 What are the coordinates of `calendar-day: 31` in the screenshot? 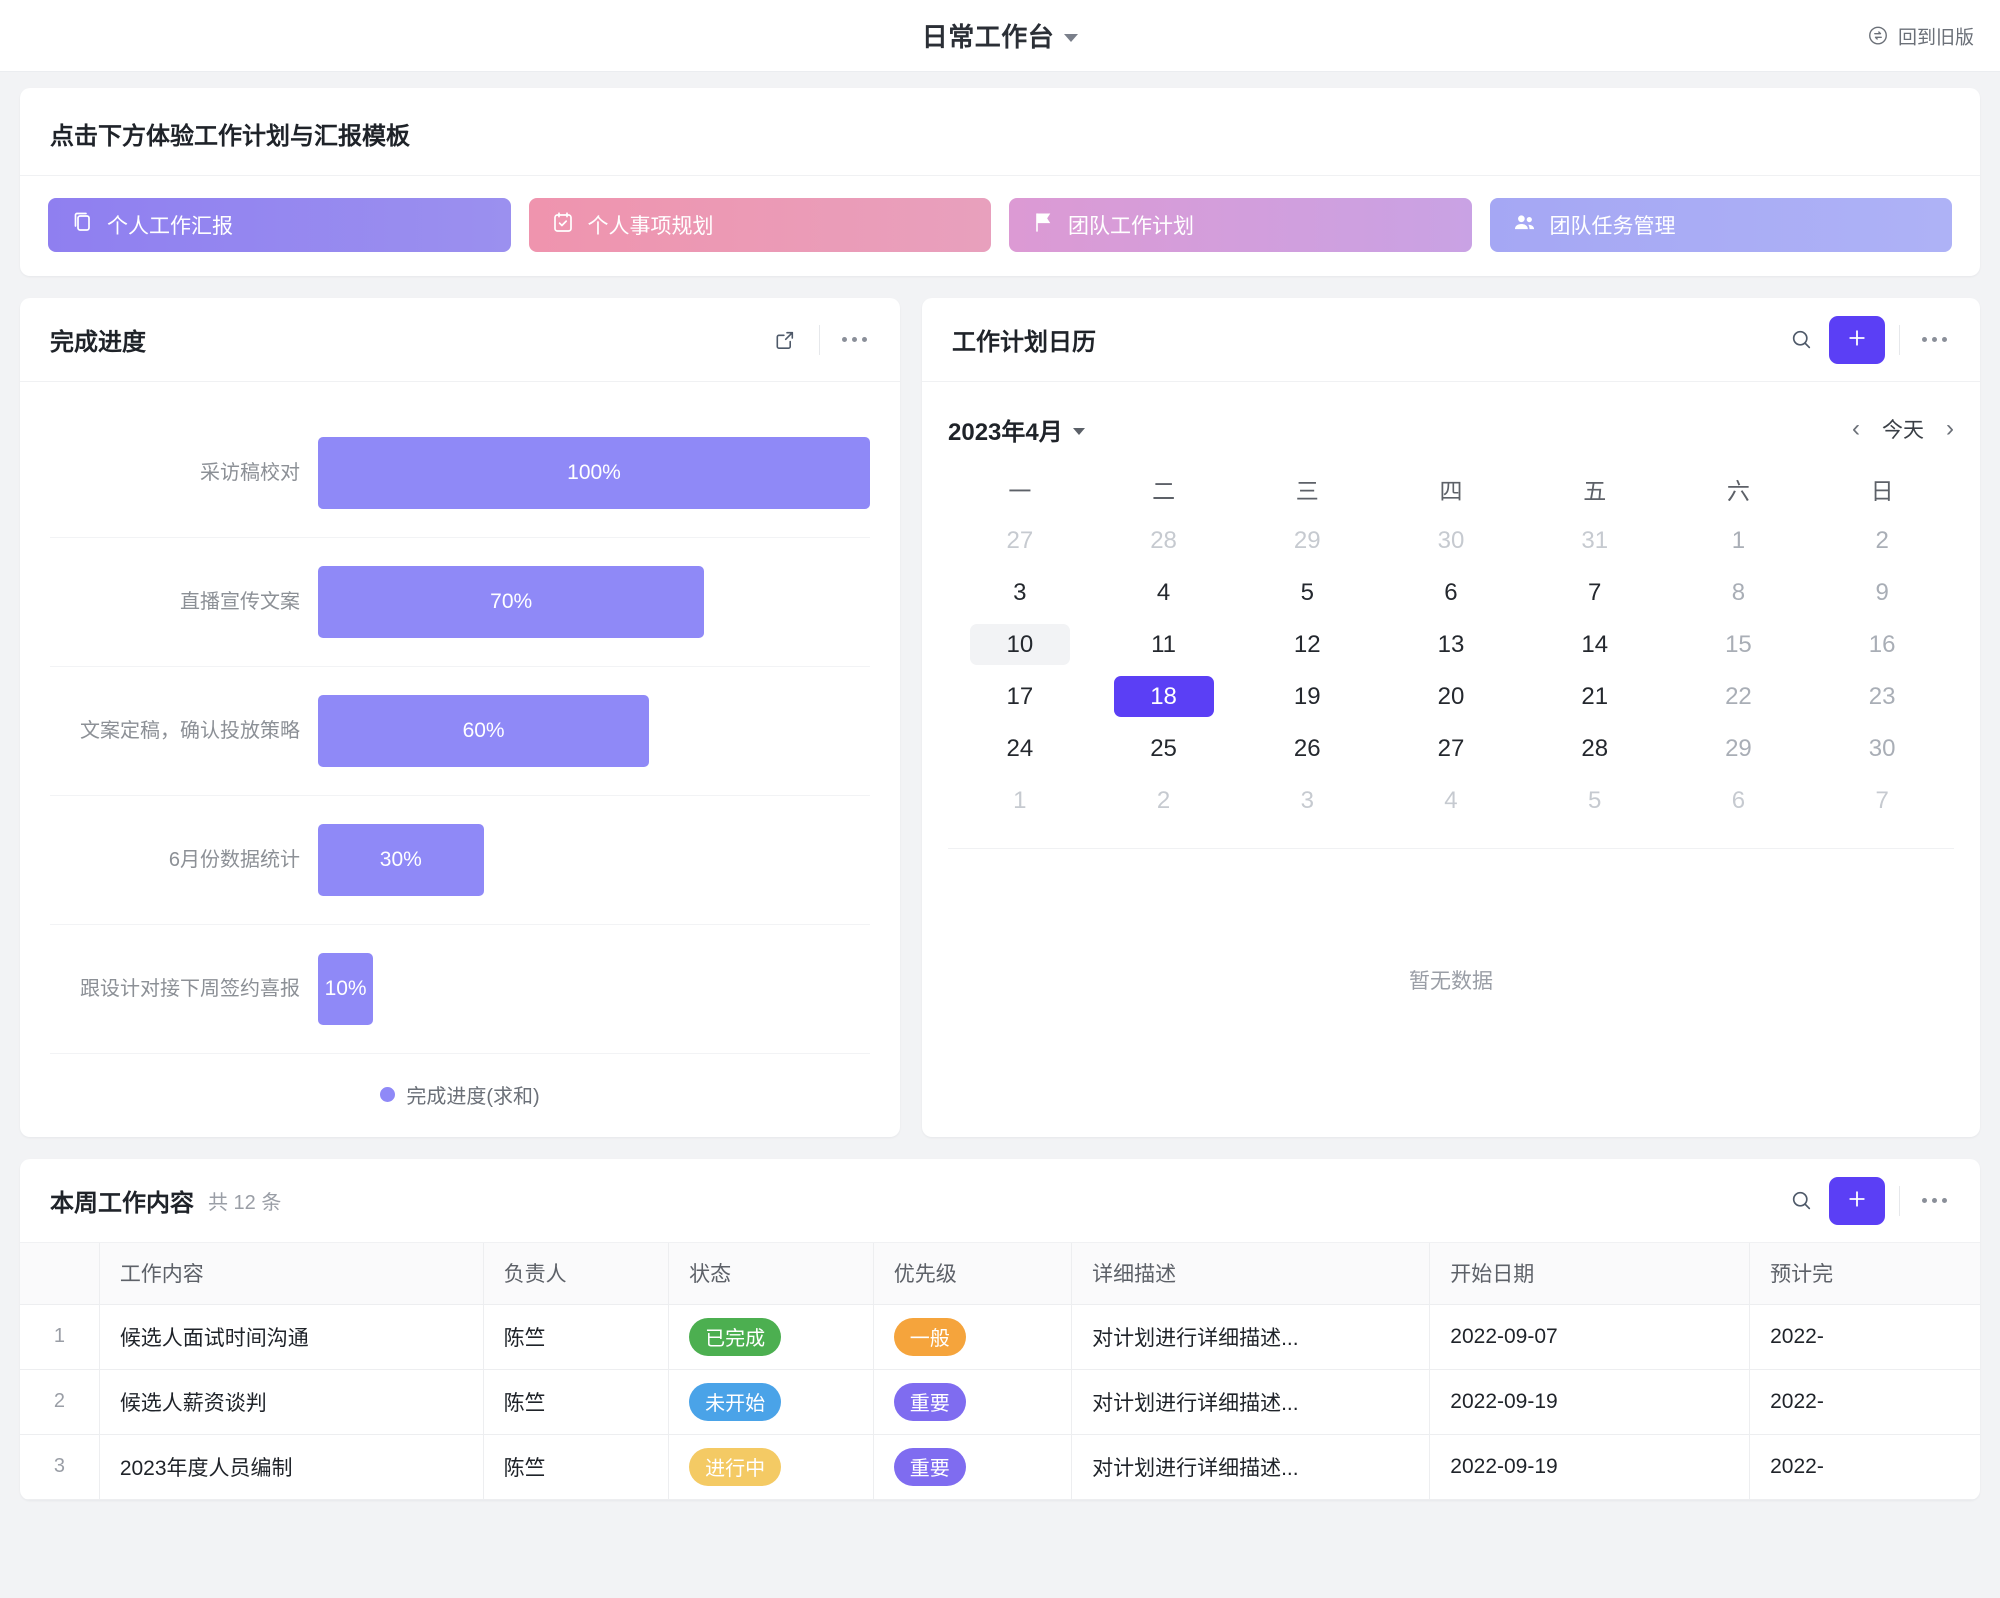 It's located at (1595, 540).